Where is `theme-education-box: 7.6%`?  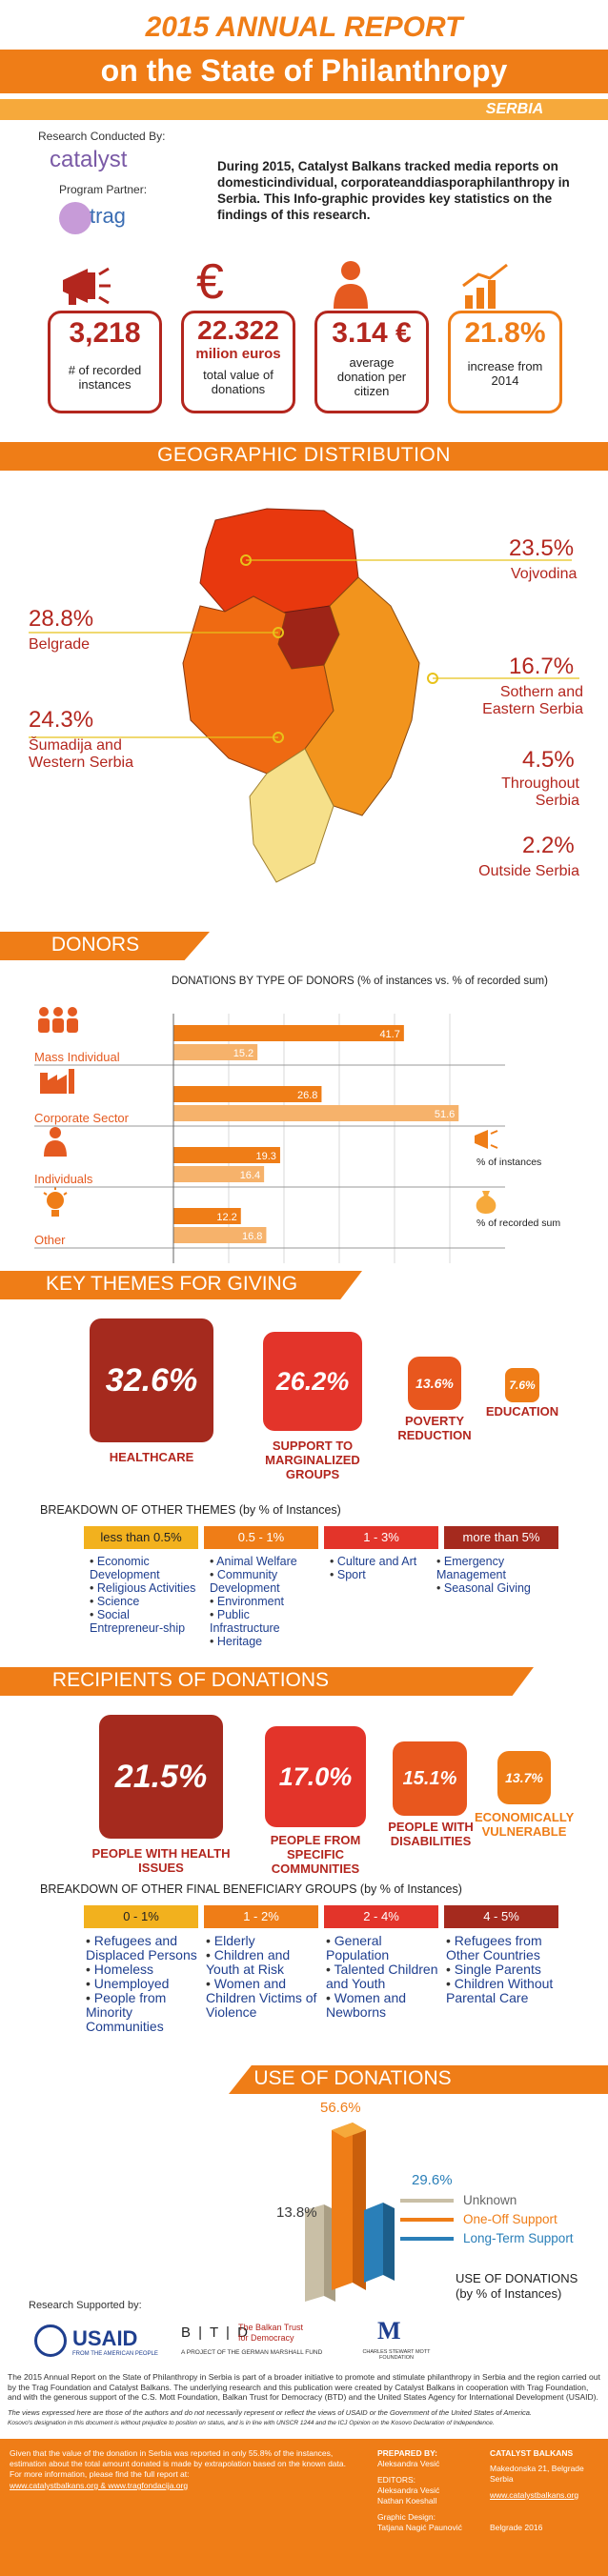
theme-education-box: 7.6% is located at coordinates (522, 1385).